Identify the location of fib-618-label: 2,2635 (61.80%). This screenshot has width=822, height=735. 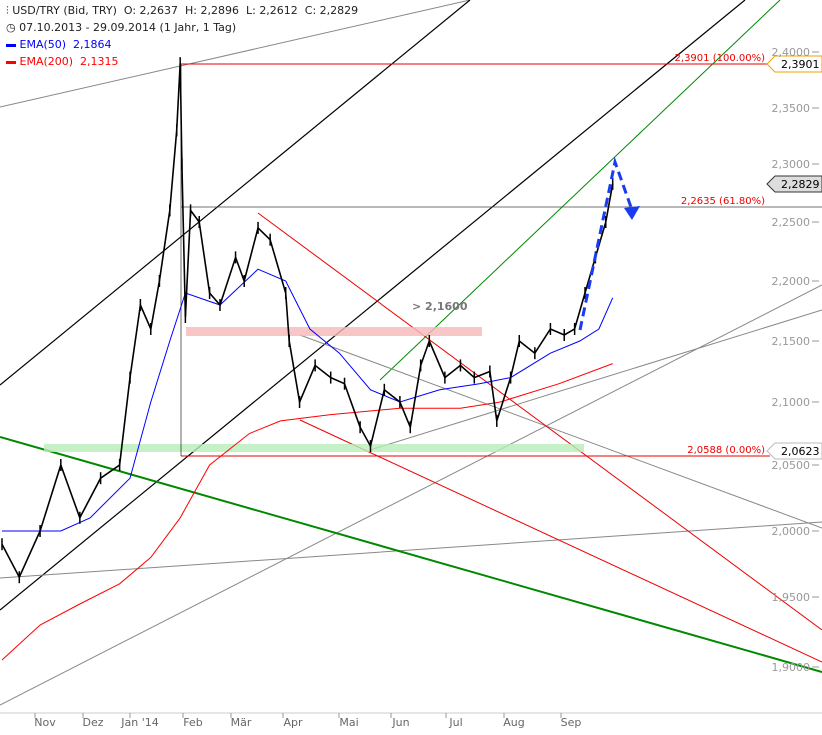
(723, 201).